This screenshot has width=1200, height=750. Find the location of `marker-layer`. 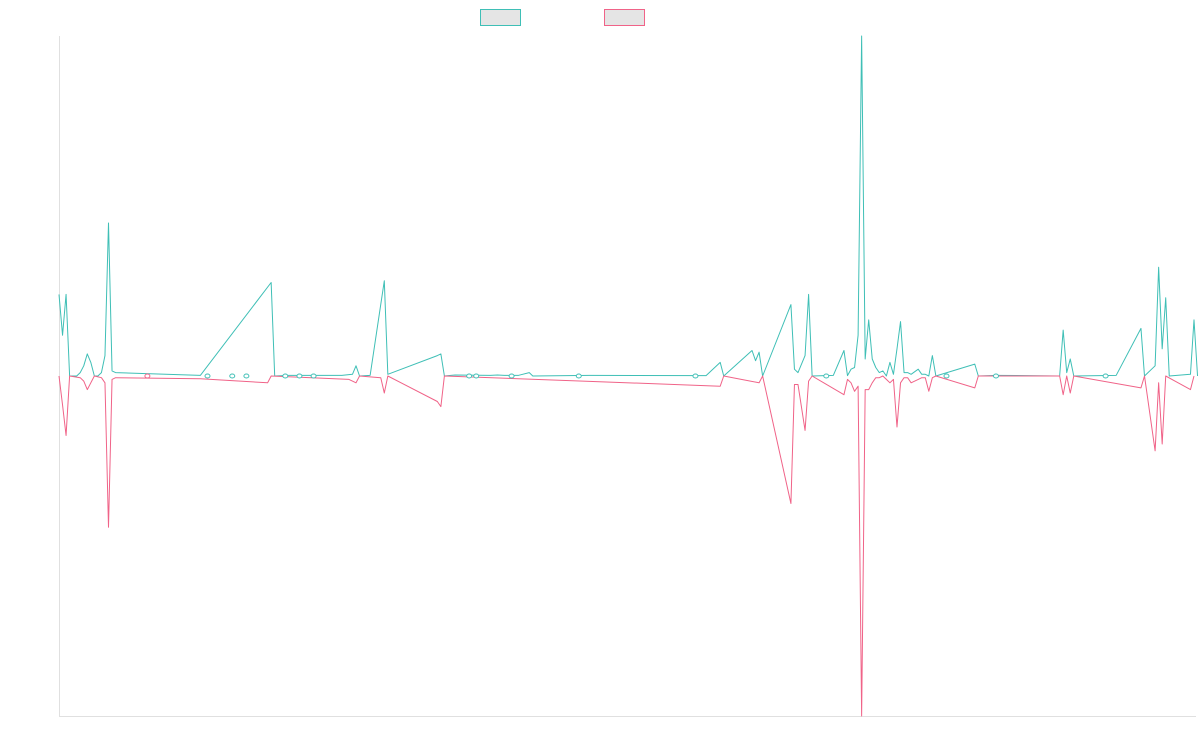

marker-layer is located at coordinates (626, 376).